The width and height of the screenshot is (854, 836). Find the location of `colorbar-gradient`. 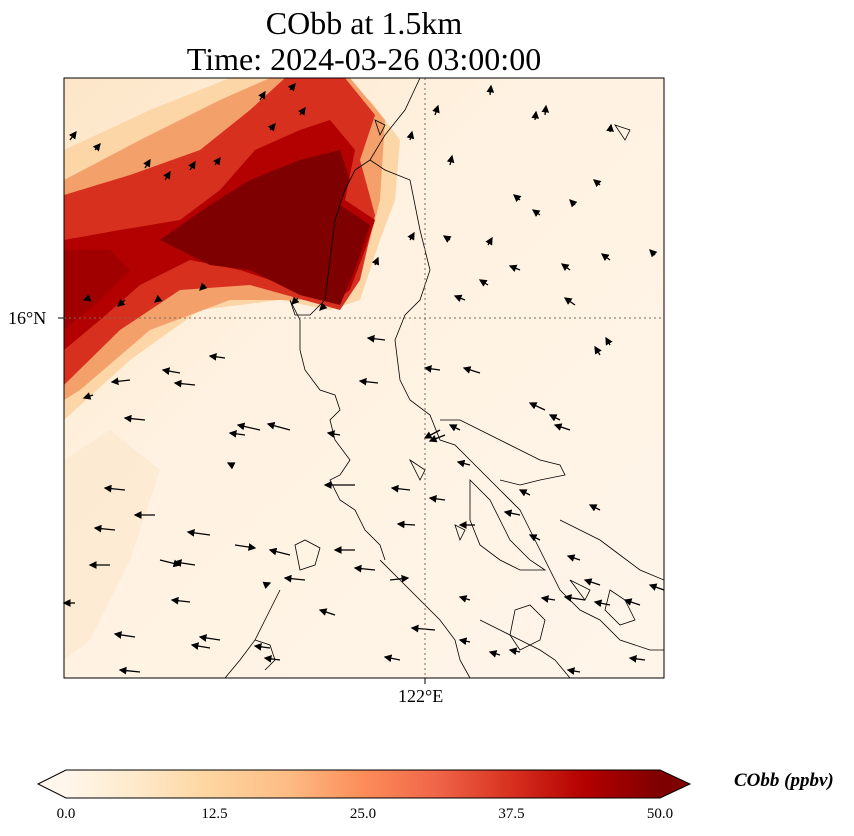

colorbar-gradient is located at coordinates (363, 784).